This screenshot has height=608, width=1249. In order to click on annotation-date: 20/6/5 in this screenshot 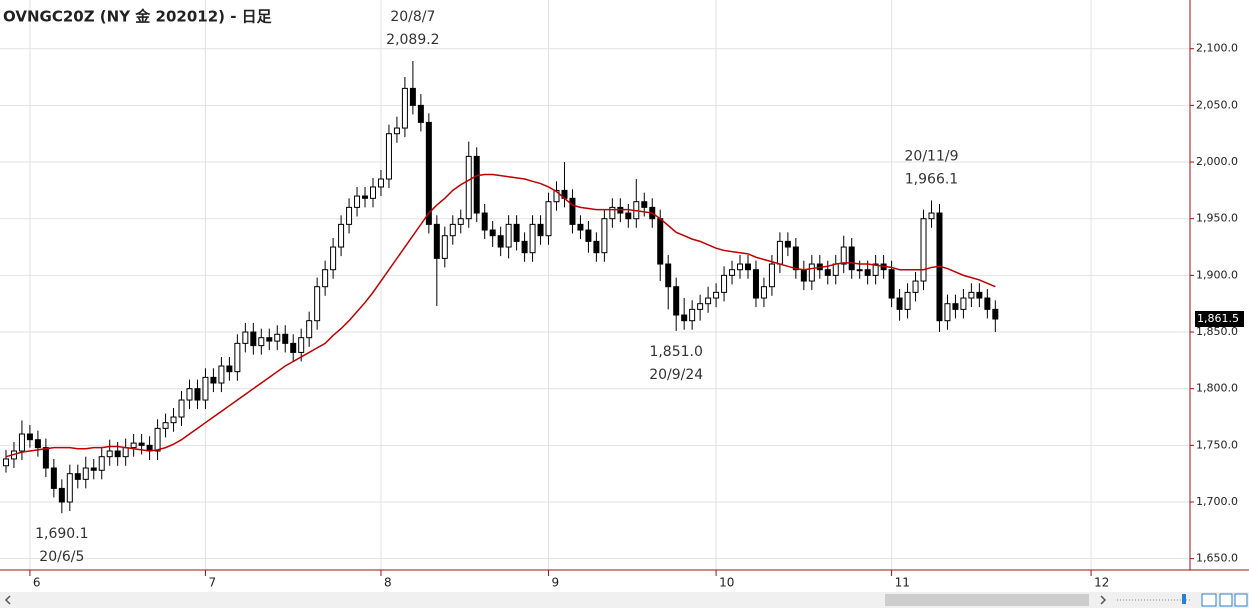, I will do `click(61, 557)`.